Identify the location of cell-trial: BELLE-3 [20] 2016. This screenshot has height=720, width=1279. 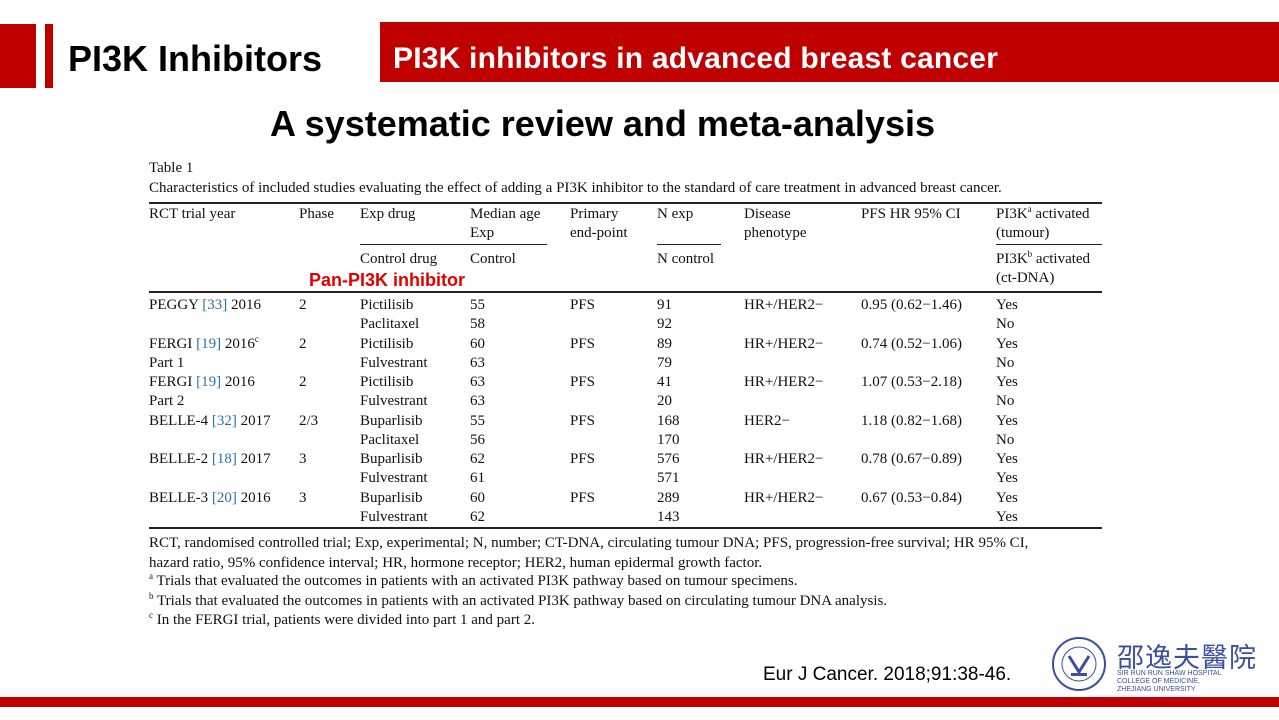
(210, 498).